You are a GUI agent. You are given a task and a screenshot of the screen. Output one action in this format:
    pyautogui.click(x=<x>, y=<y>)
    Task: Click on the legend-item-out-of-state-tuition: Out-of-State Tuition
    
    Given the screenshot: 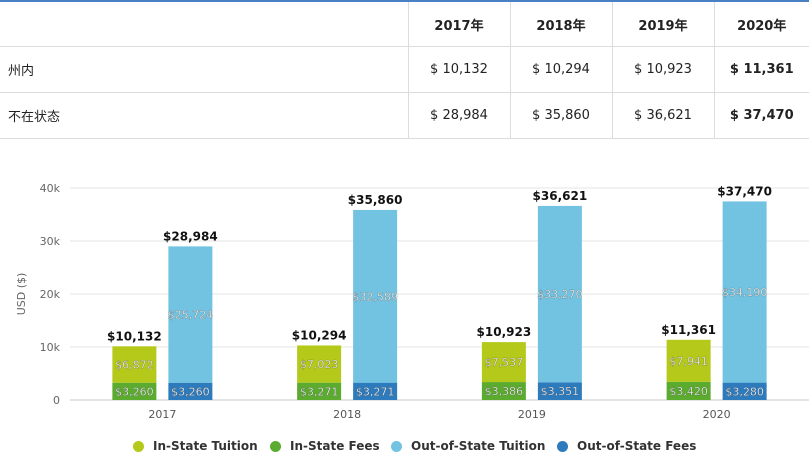 What is the action you would take?
    pyautogui.click(x=468, y=446)
    